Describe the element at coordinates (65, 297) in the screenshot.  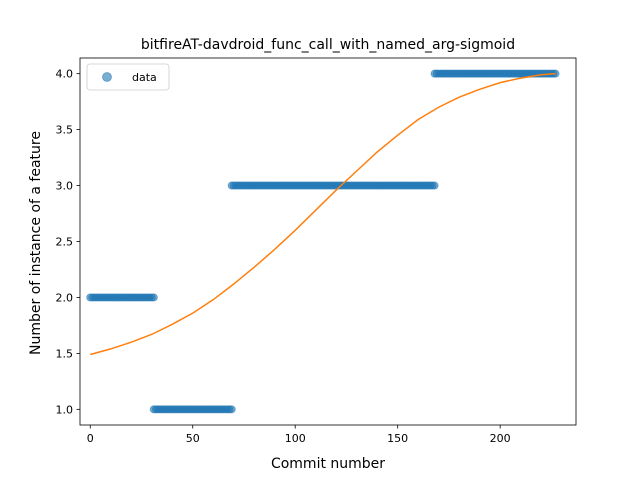
I see `y-tick-label: 2.0` at that location.